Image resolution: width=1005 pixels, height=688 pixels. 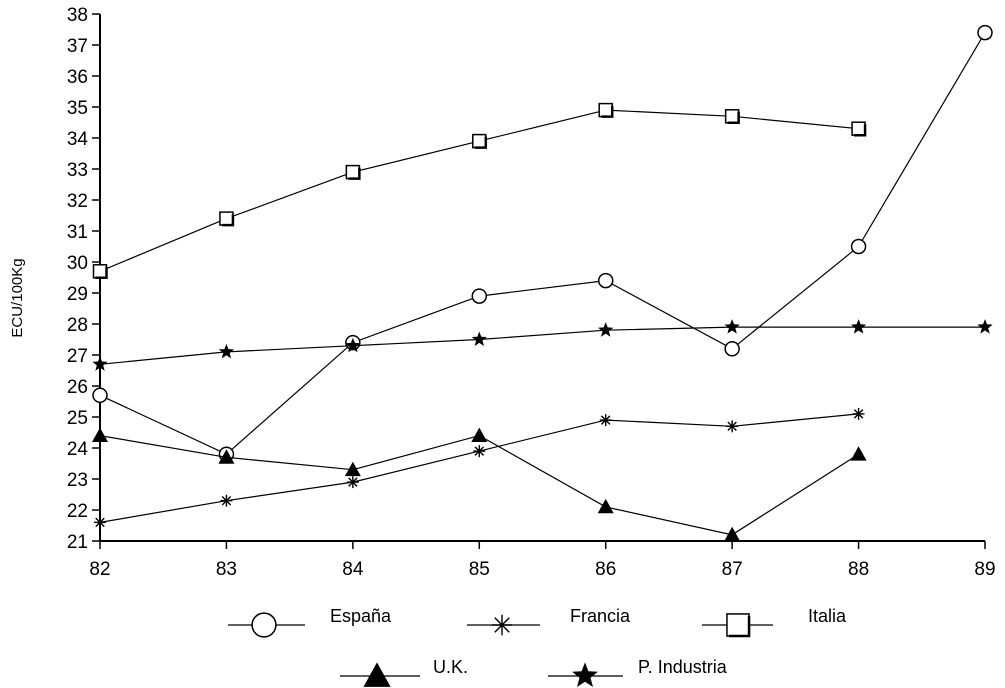 I want to click on y-tick-label: 31, so click(x=77, y=232).